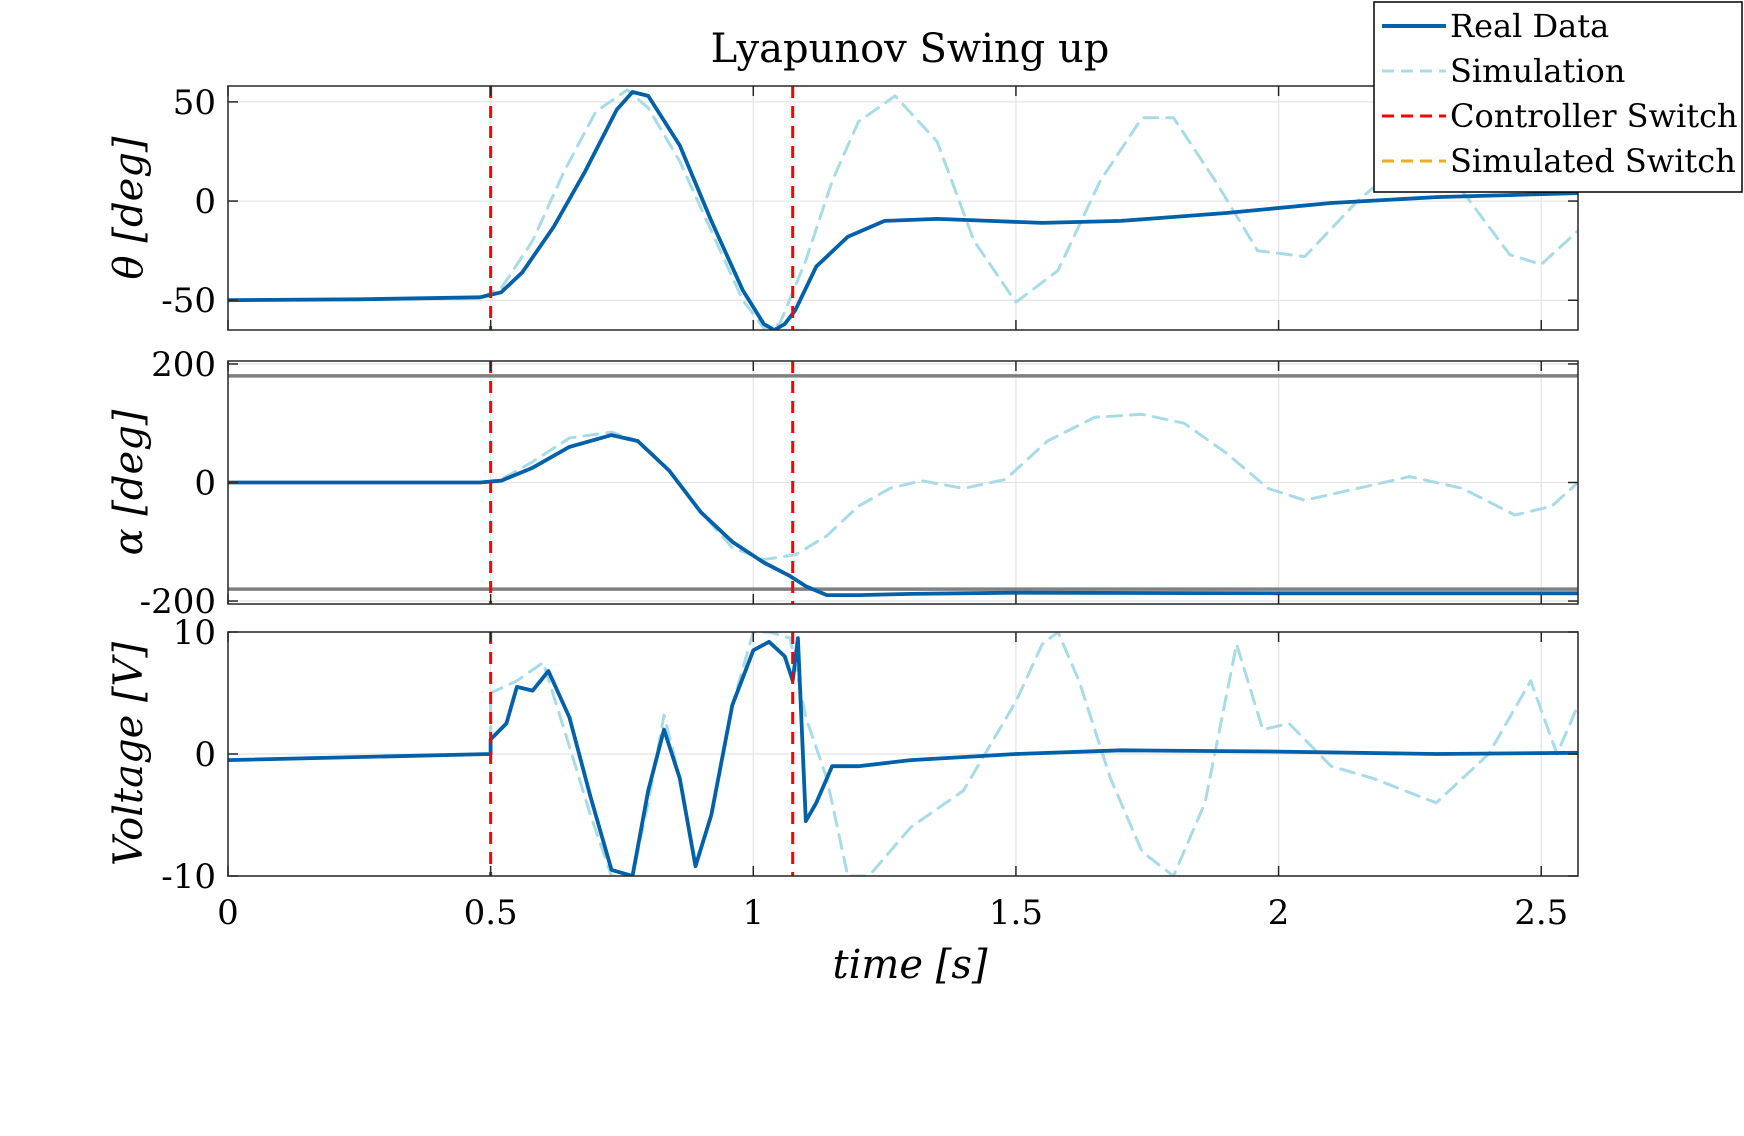 The height and width of the screenshot is (1136, 1744). I want to click on legend-label: Simulated Switch, so click(1593, 161).